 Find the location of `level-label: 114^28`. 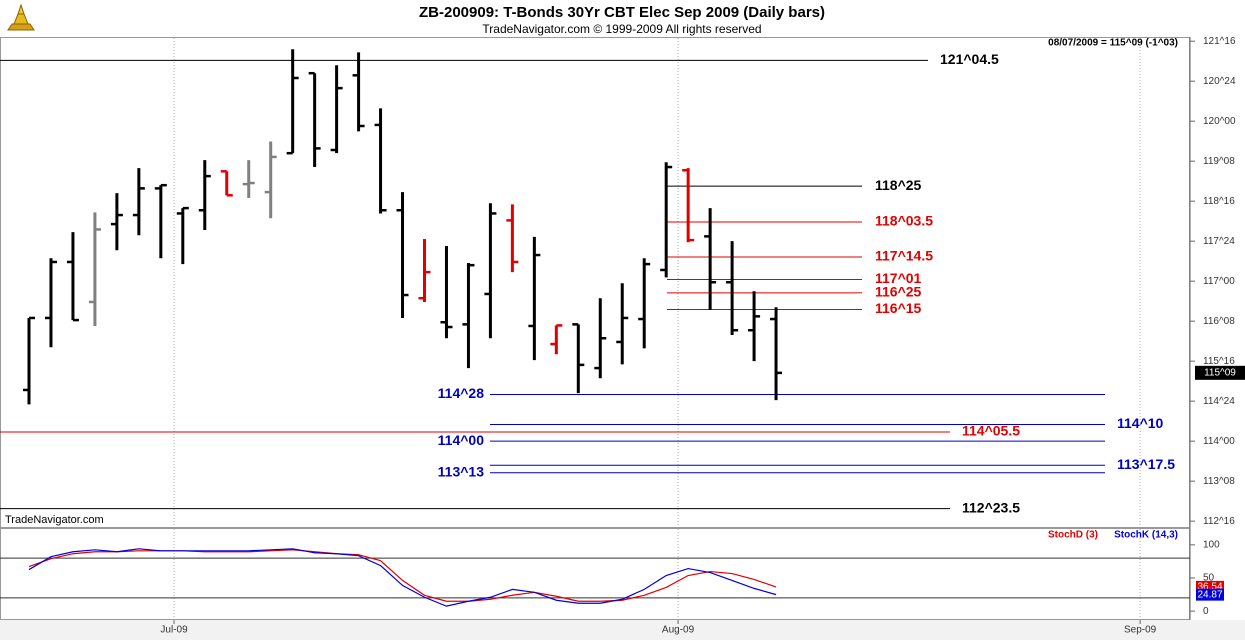

level-label: 114^28 is located at coordinates (461, 393).